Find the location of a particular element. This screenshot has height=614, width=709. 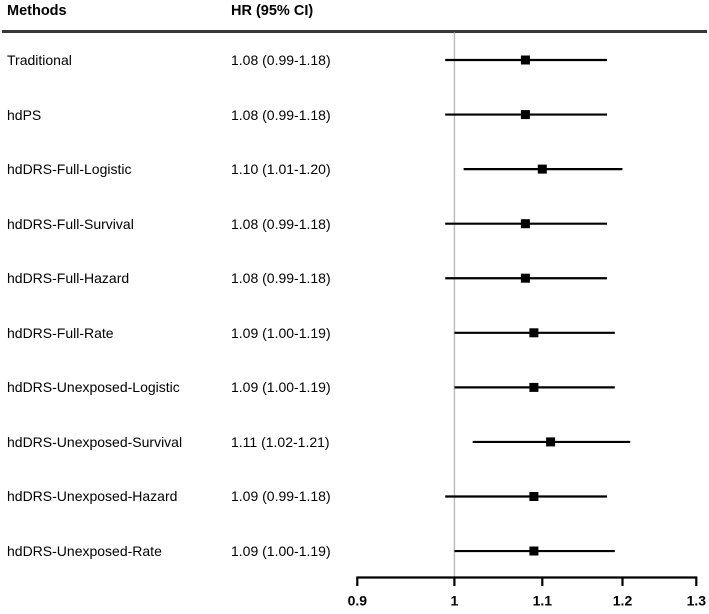

method-label: hdDRS-Full-Hazard is located at coordinates (68, 278).